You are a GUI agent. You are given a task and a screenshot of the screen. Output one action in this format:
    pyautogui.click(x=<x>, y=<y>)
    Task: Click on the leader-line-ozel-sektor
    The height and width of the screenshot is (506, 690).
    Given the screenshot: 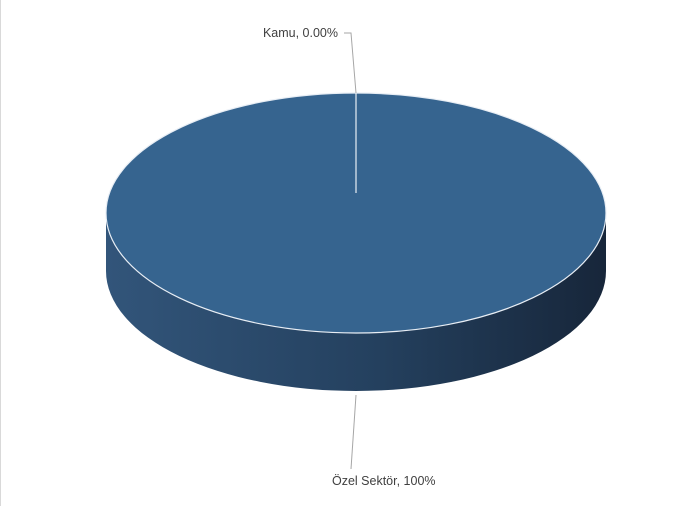 What is the action you would take?
    pyautogui.click(x=353, y=432)
    